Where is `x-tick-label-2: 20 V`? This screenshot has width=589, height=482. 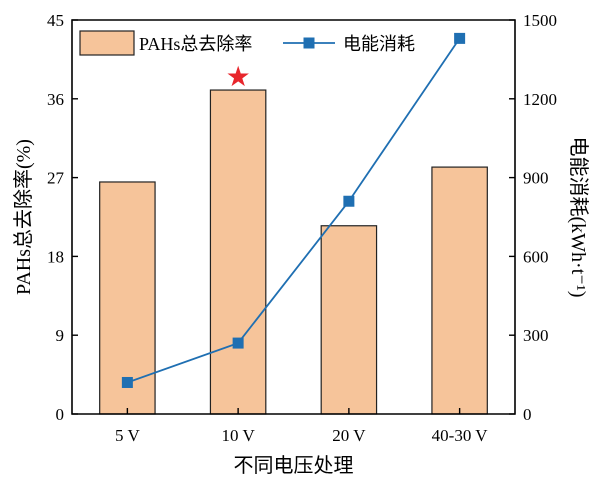
x-tick-label-2: 20 V is located at coordinates (349, 435).